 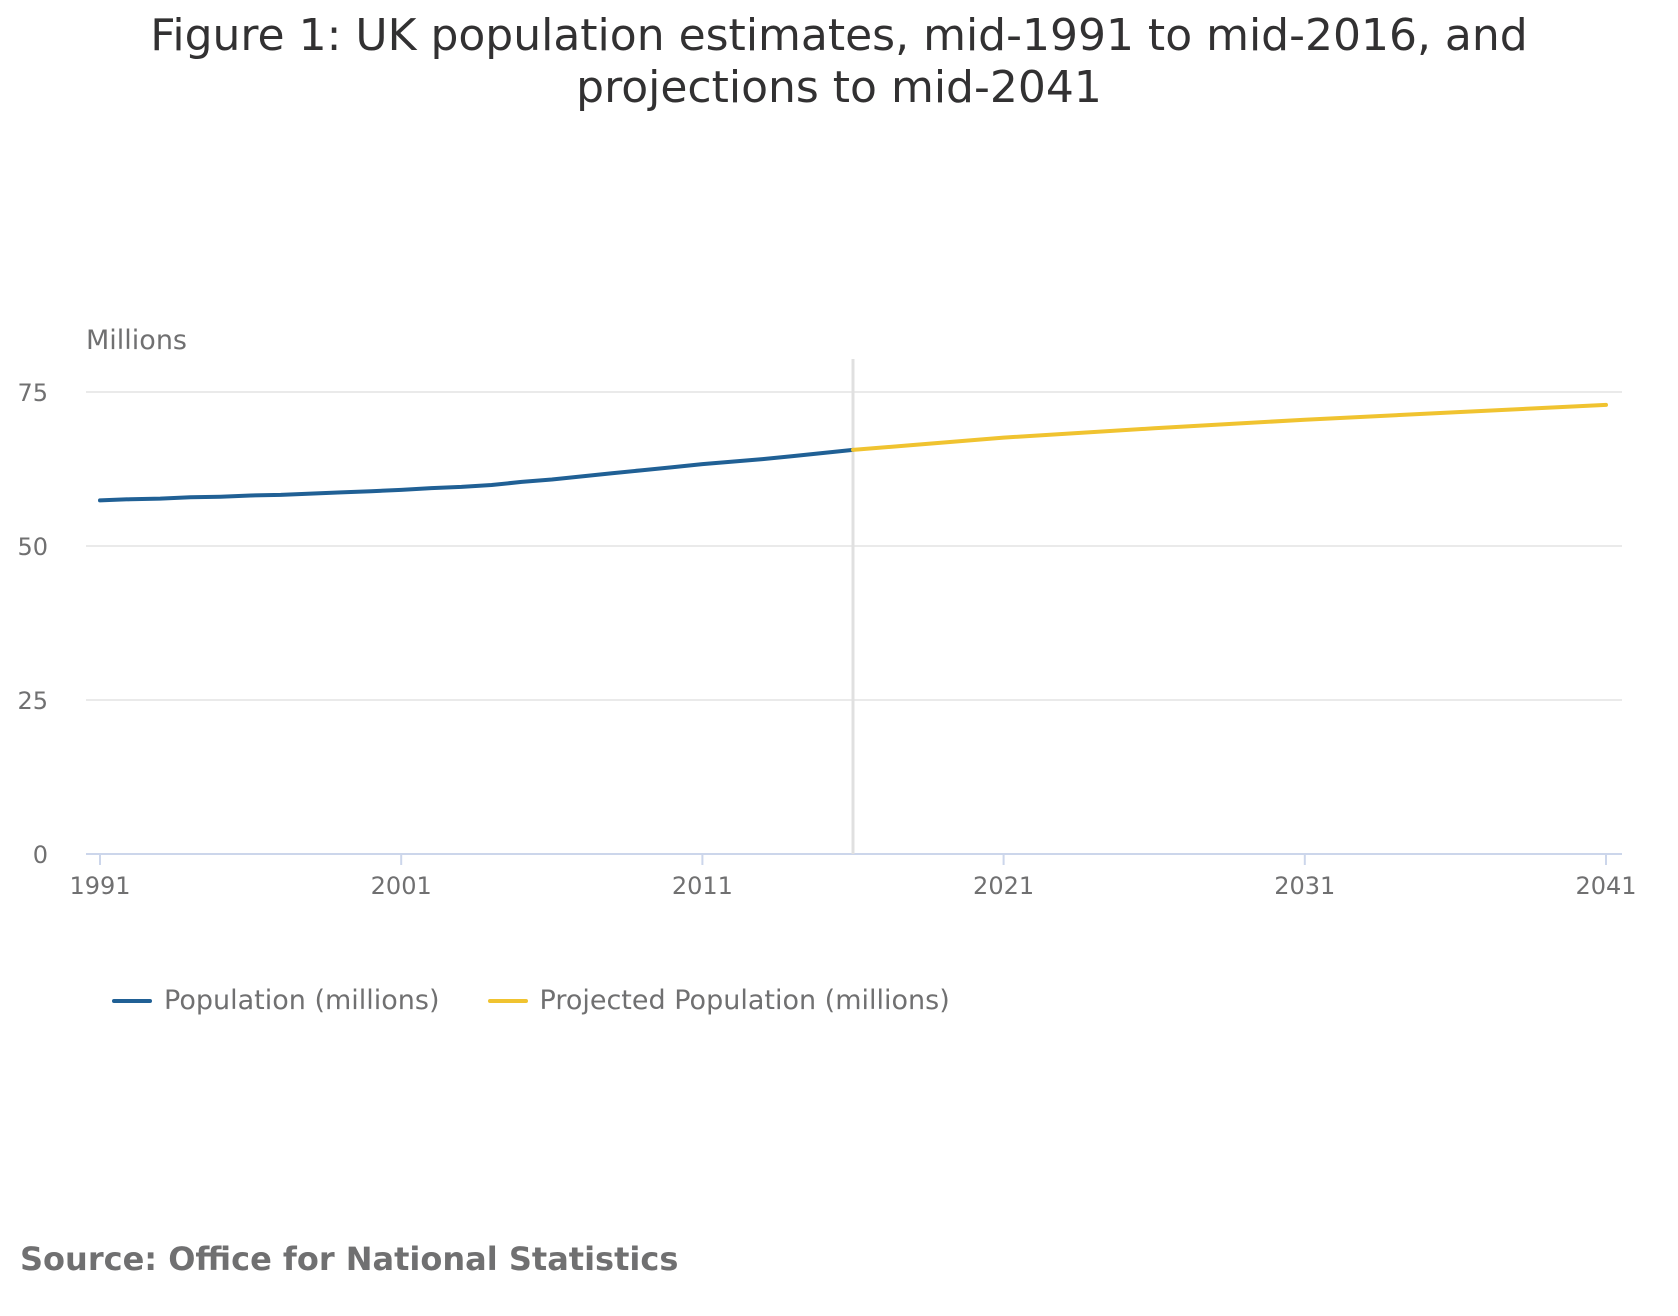 I want to click on y-axis-ticks: 0 25 50 75, so click(x=32, y=624).